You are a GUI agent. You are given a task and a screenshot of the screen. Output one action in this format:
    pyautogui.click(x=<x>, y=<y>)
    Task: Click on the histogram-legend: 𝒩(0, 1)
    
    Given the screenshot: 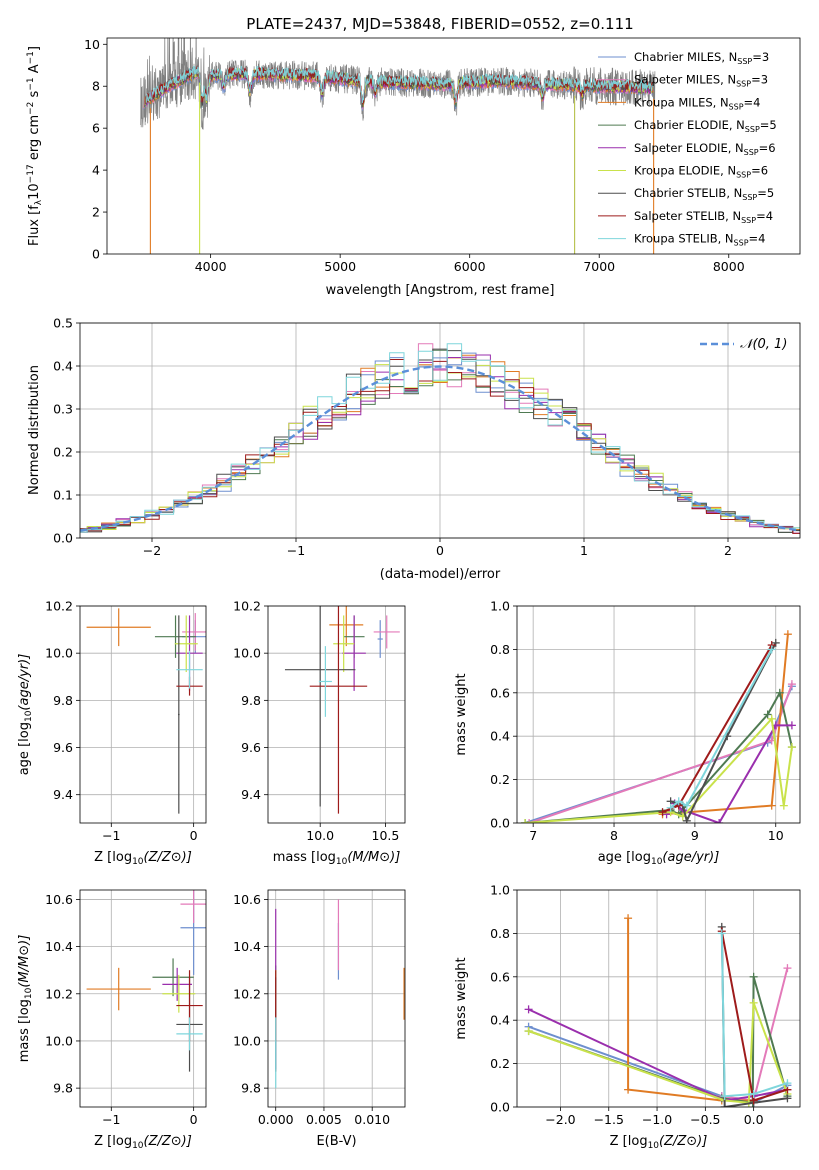 What is the action you would take?
    pyautogui.click(x=743, y=344)
    